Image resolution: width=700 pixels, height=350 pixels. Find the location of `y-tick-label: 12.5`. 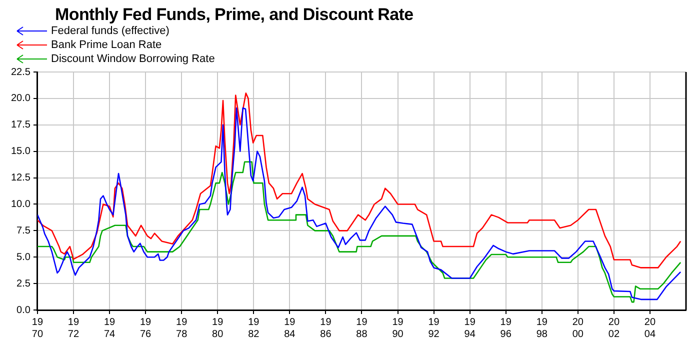

y-tick-label: 12.5 is located at coordinates (20, 178).